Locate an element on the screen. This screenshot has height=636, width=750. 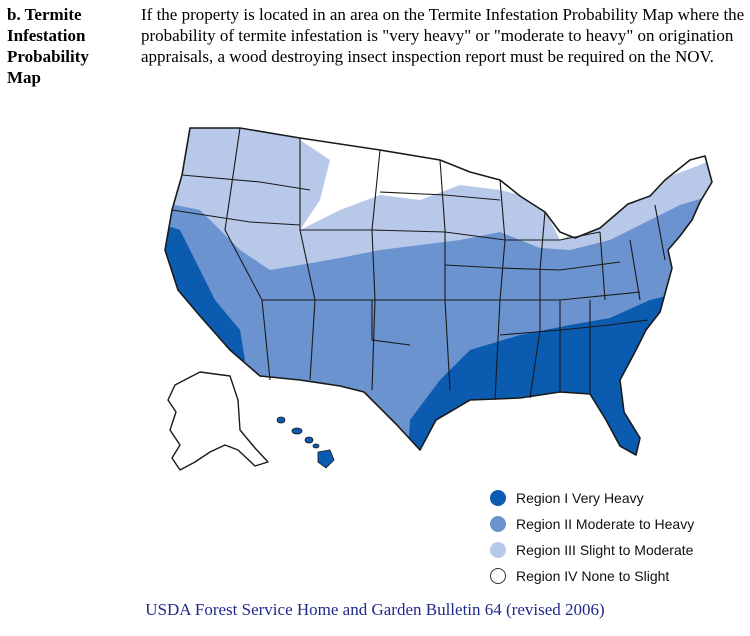
legend-label: Region I Very Heavy is located at coordinates (580, 498).